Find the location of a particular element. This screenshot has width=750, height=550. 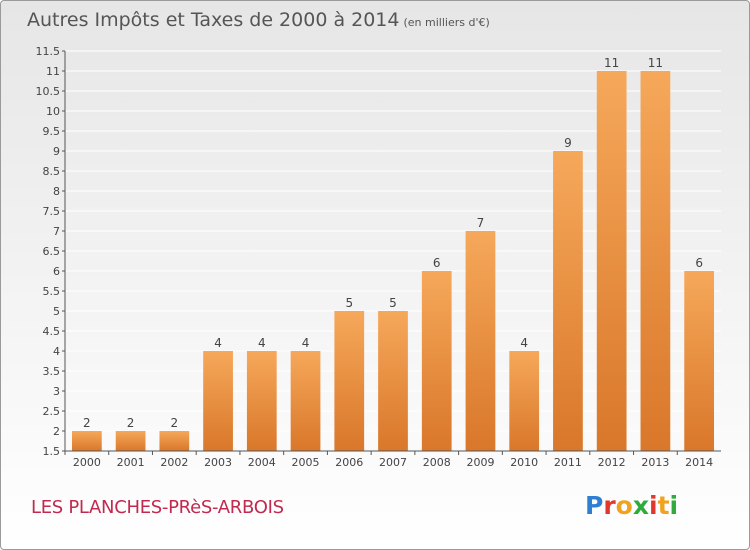

y-tick-label: 11.5 is located at coordinates (48, 51).